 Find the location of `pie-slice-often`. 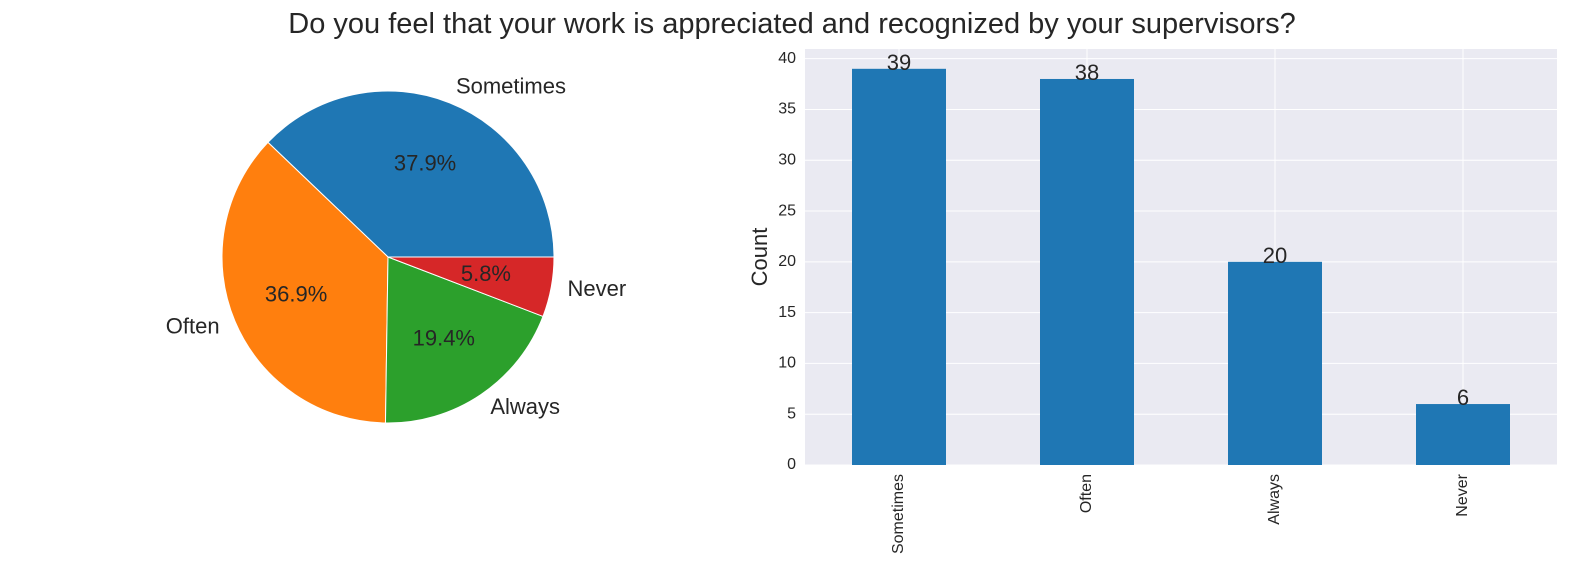

pie-slice-often is located at coordinates (305, 282).